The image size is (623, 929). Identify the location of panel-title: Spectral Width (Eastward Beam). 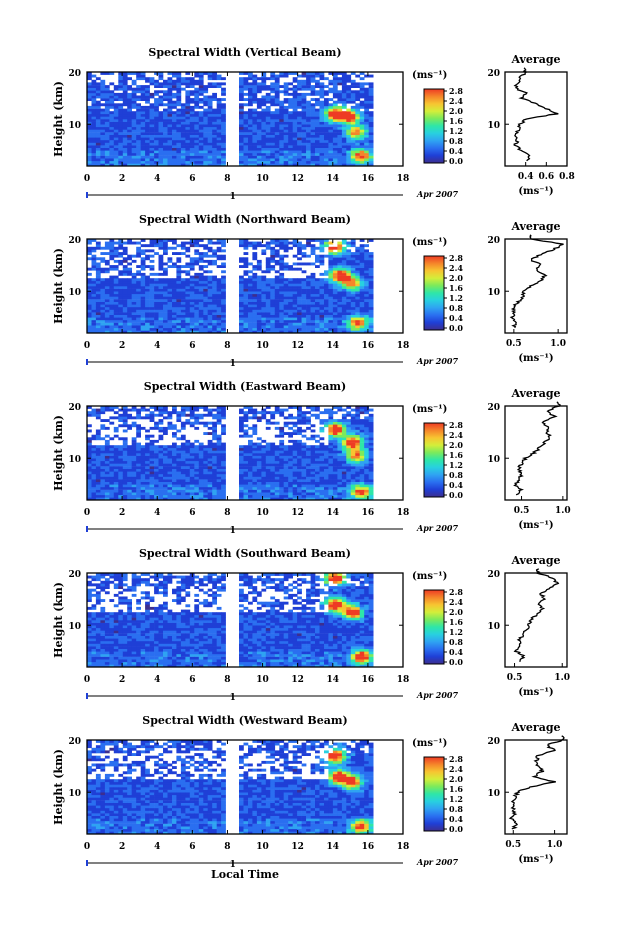
(245, 386).